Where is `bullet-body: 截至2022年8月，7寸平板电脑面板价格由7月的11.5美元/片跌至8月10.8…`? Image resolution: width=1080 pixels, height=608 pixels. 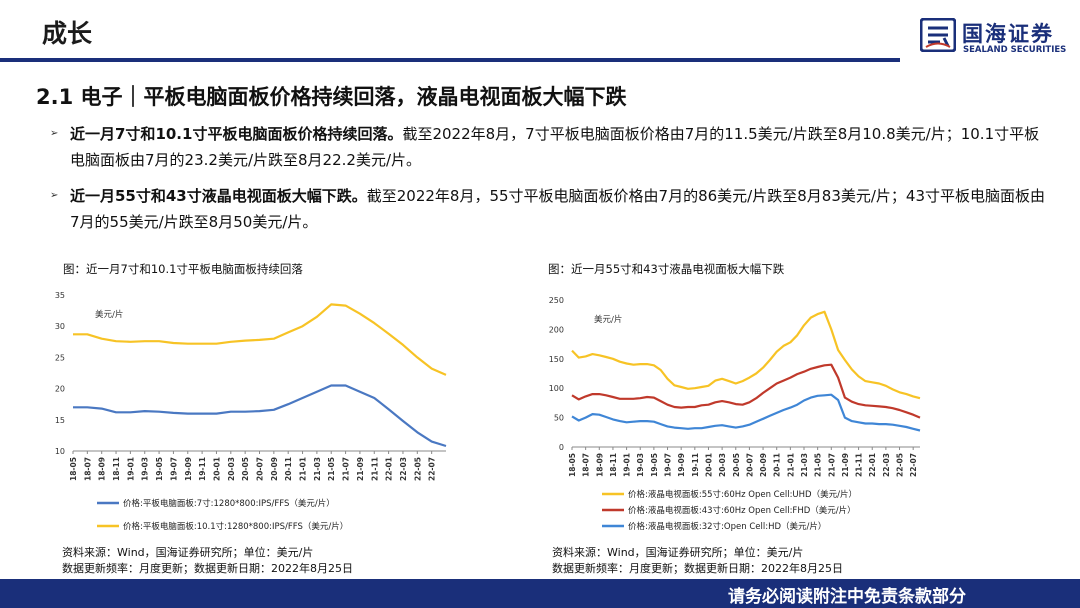
bullet-body: 截至2022年8月，7寸平板电脑面板价格由7月的11.5美元/片跌至8月10.8… is located at coordinates (555, 147).